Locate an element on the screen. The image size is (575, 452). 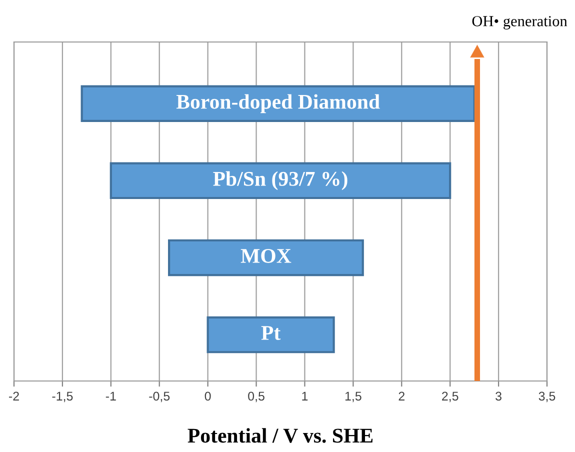
x-tick-label: 2,5 is located at coordinates (450, 397).